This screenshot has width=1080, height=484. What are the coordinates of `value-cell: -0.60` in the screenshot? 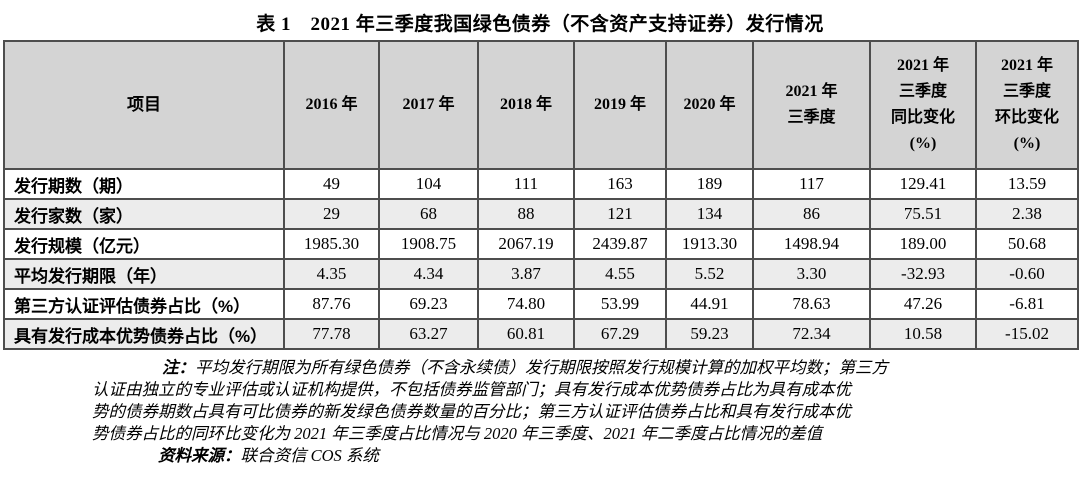 It's located at (1027, 274).